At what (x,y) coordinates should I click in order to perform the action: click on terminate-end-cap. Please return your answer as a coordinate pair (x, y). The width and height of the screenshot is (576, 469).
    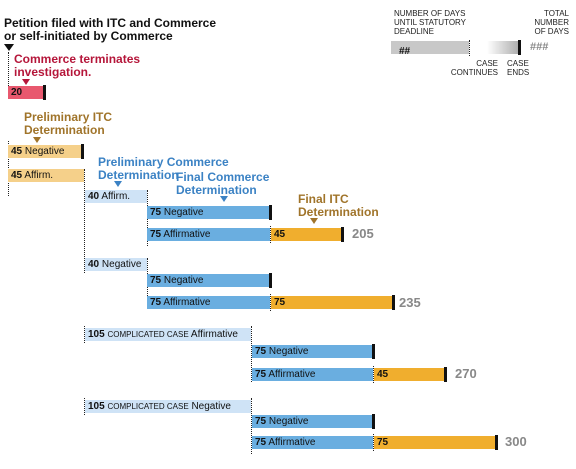
    Looking at the image, I should click on (44, 92).